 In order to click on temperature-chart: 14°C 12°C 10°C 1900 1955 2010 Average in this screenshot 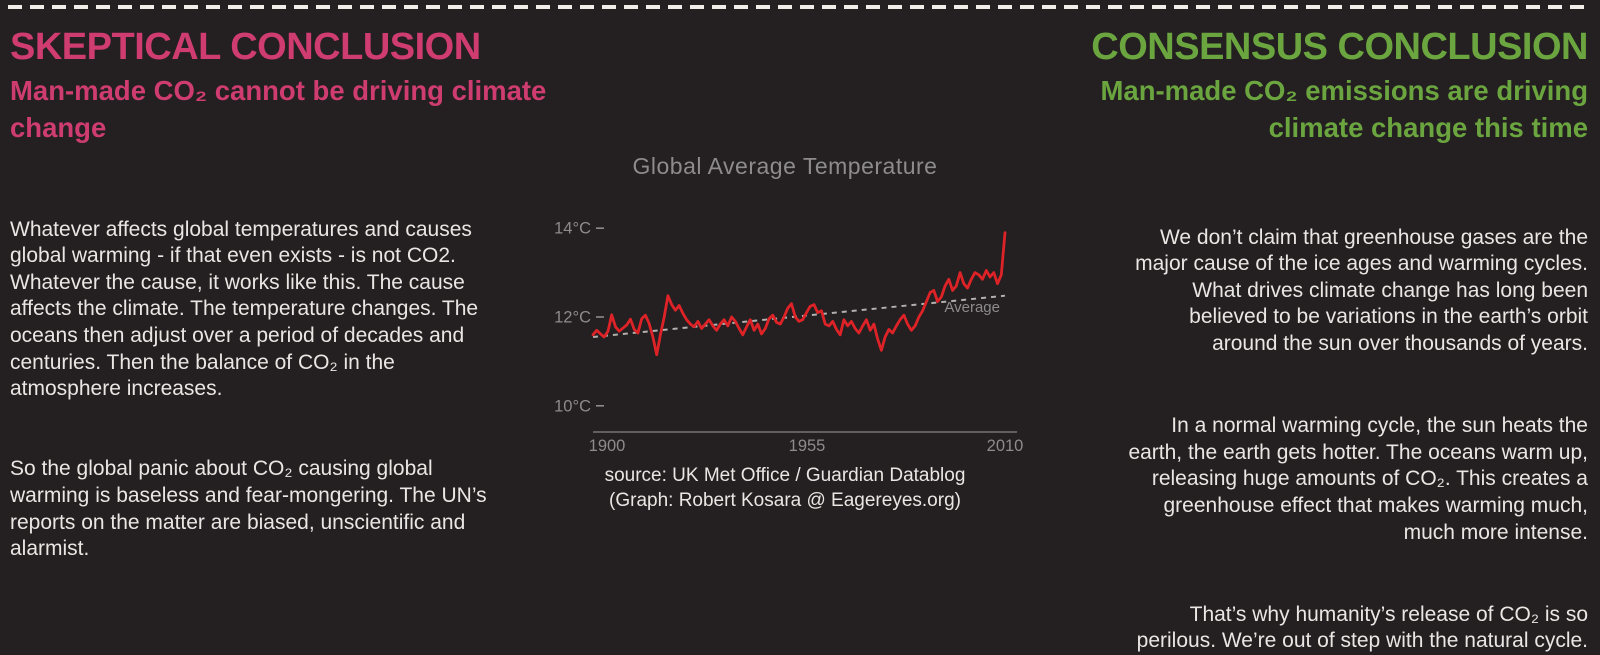, I will do `click(789, 337)`.